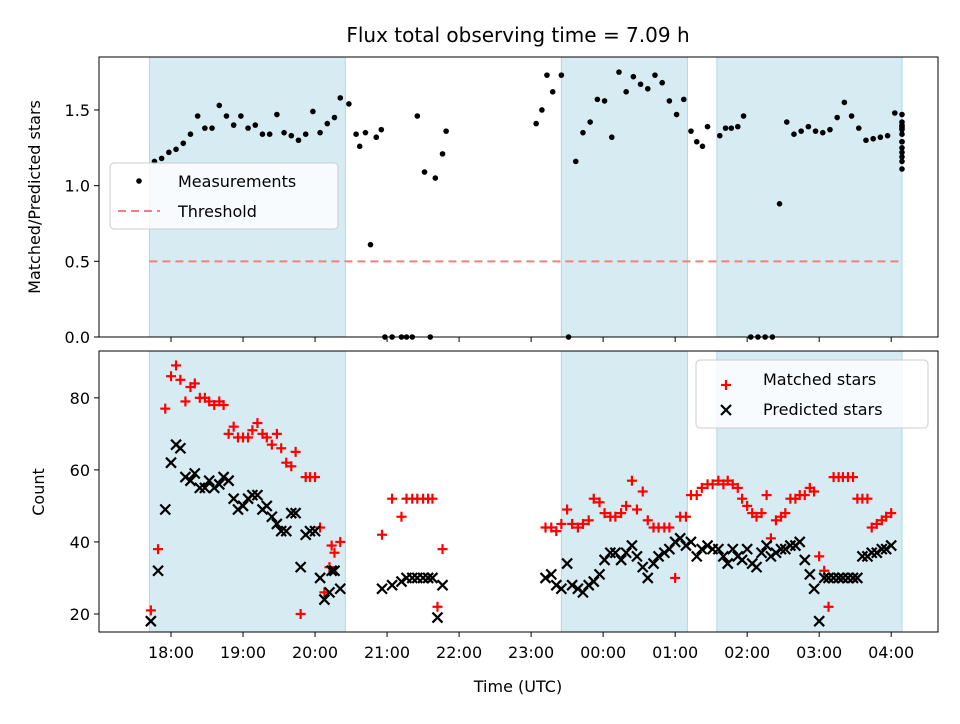  I want to click on x-tick-label-5: 23:00, so click(531, 652).